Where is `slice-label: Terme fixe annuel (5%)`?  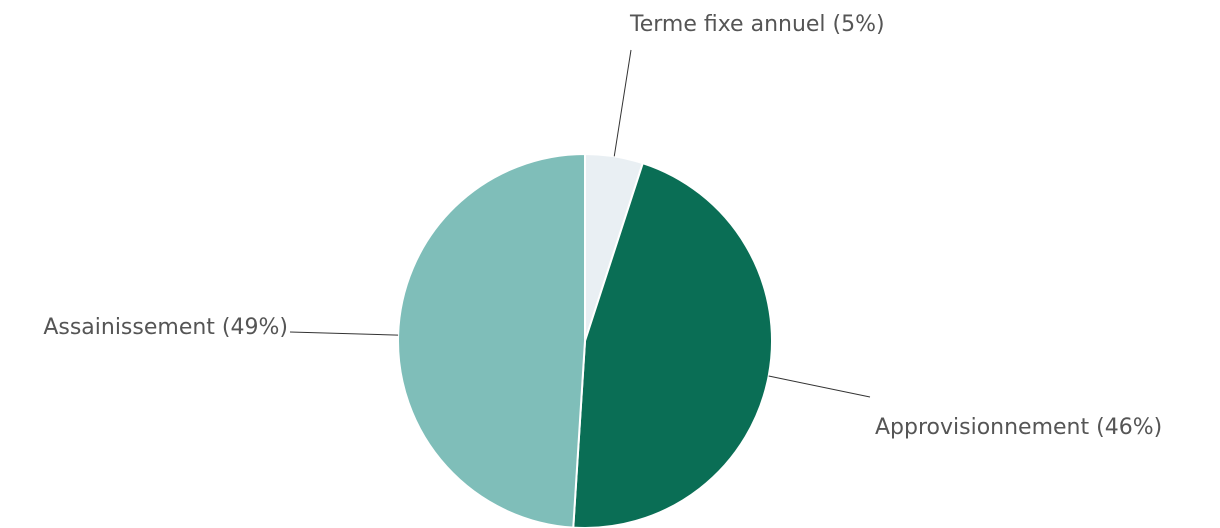
slice-label: Terme fixe annuel (5%) is located at coordinates (757, 24).